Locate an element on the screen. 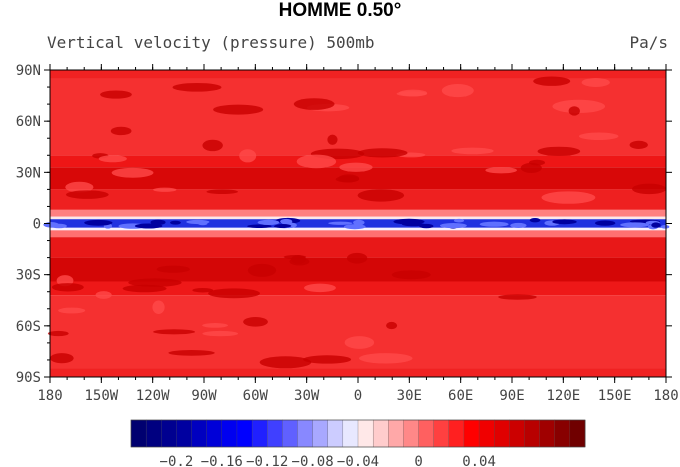 This screenshot has width=680, height=467. colorbar-frame is located at coordinates (358, 433).